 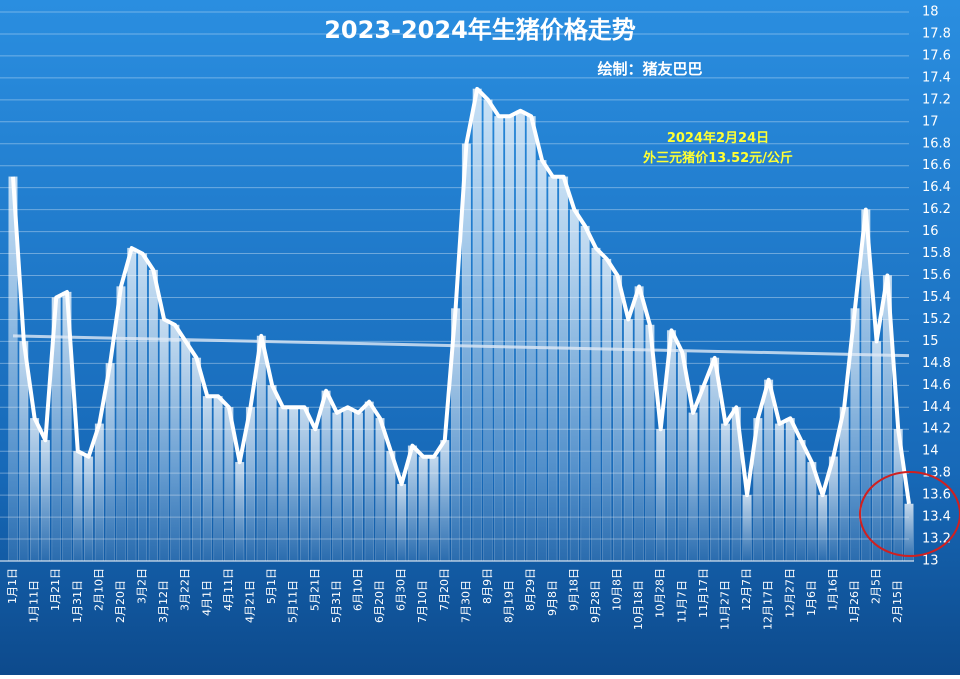 What do you see at coordinates (930, 561) in the screenshot?
I see `y-tick-label: 13` at bounding box center [930, 561].